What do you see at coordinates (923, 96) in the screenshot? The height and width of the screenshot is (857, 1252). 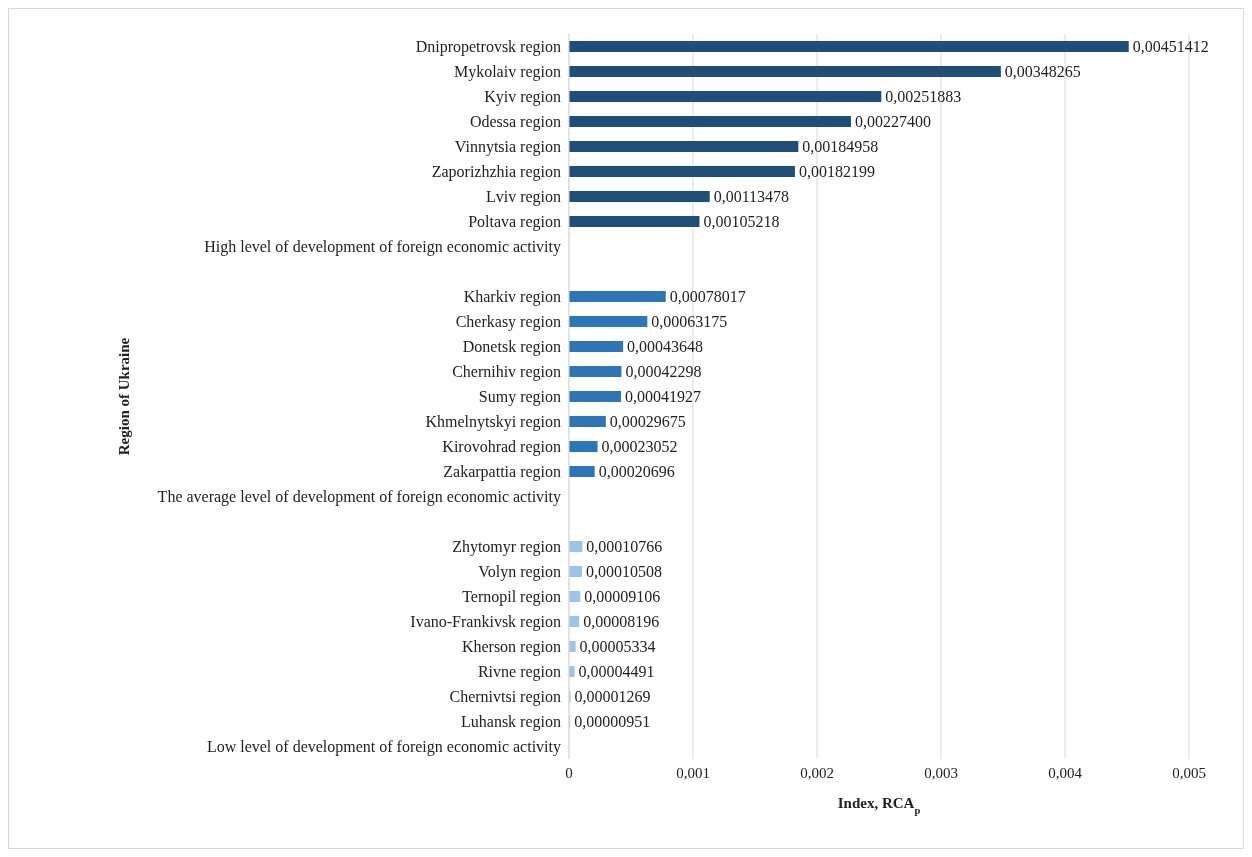 I see `data-label: 0,00251883` at bounding box center [923, 96].